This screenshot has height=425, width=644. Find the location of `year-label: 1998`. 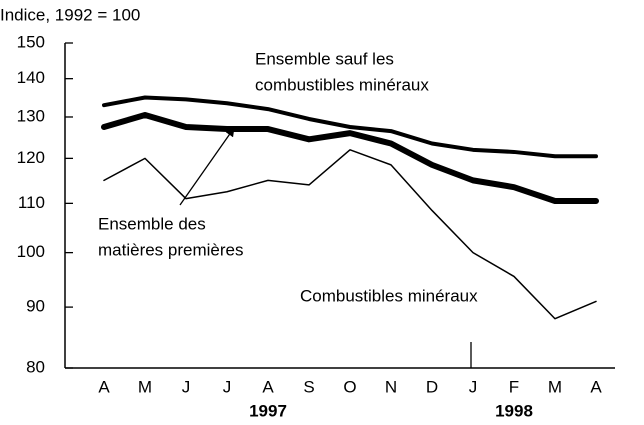

year-label: 1998 is located at coordinates (514, 410).